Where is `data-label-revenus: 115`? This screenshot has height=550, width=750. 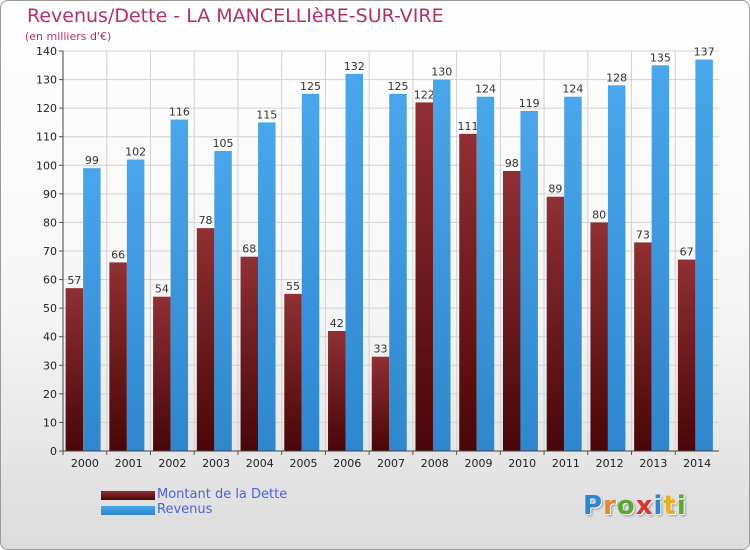 data-label-revenus: 115 is located at coordinates (266, 114).